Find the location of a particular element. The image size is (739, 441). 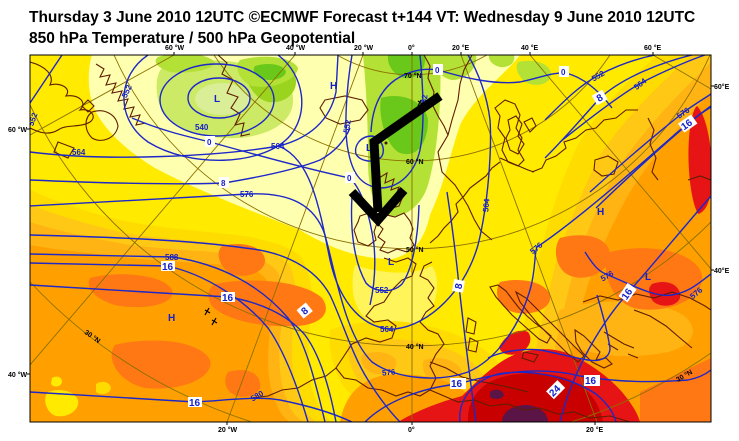

svg-text: 40°E is located at coordinates (722, 271).